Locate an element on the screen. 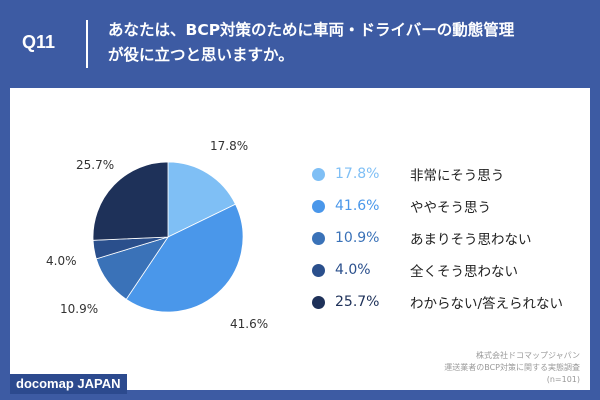 The height and width of the screenshot is (400, 600). source-line-2: 運送業者のBCP対策に関する実態調査 is located at coordinates (512, 367).